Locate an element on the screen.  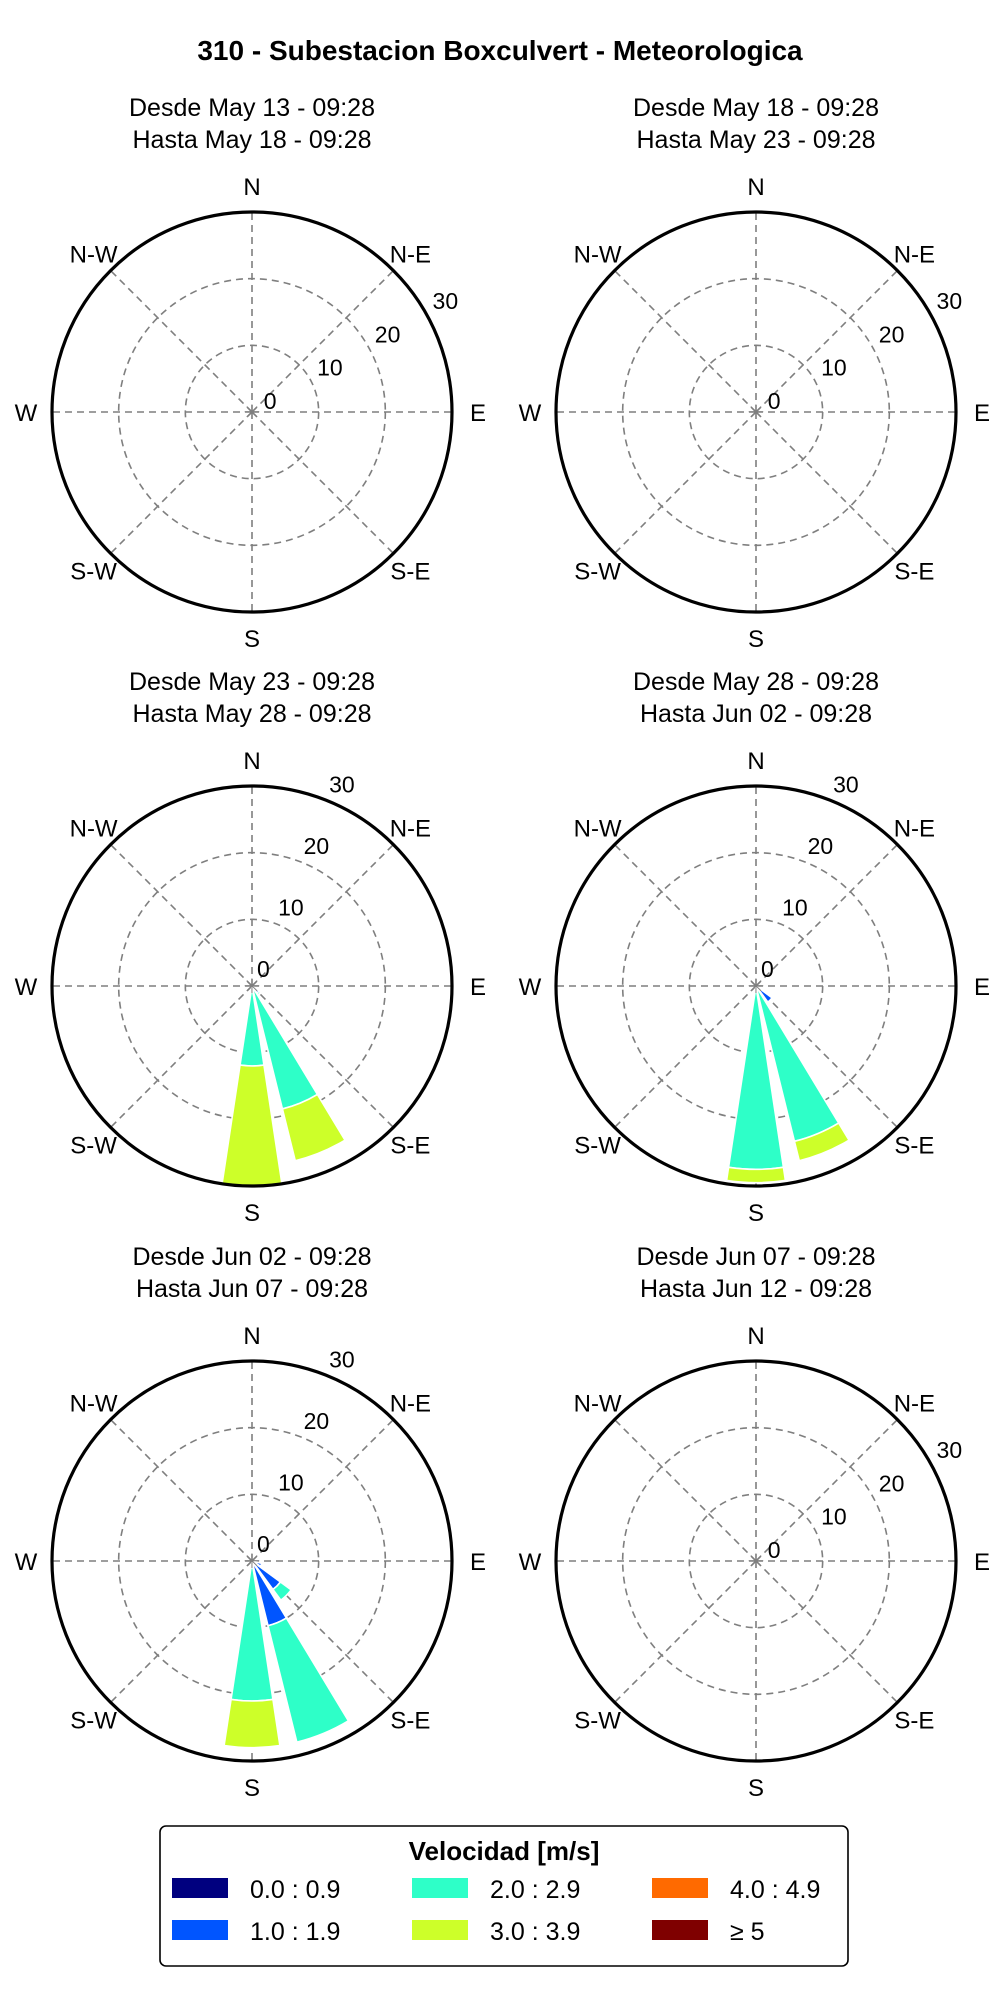
legend-label: 4.0 : 4.9 is located at coordinates (775, 1890).